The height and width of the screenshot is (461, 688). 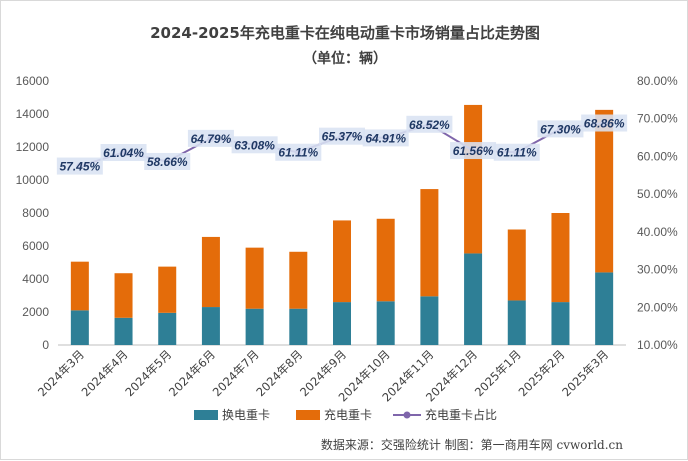 What do you see at coordinates (246, 415) in the screenshot?
I see `legend-label-swap: 换电重卡` at bounding box center [246, 415].